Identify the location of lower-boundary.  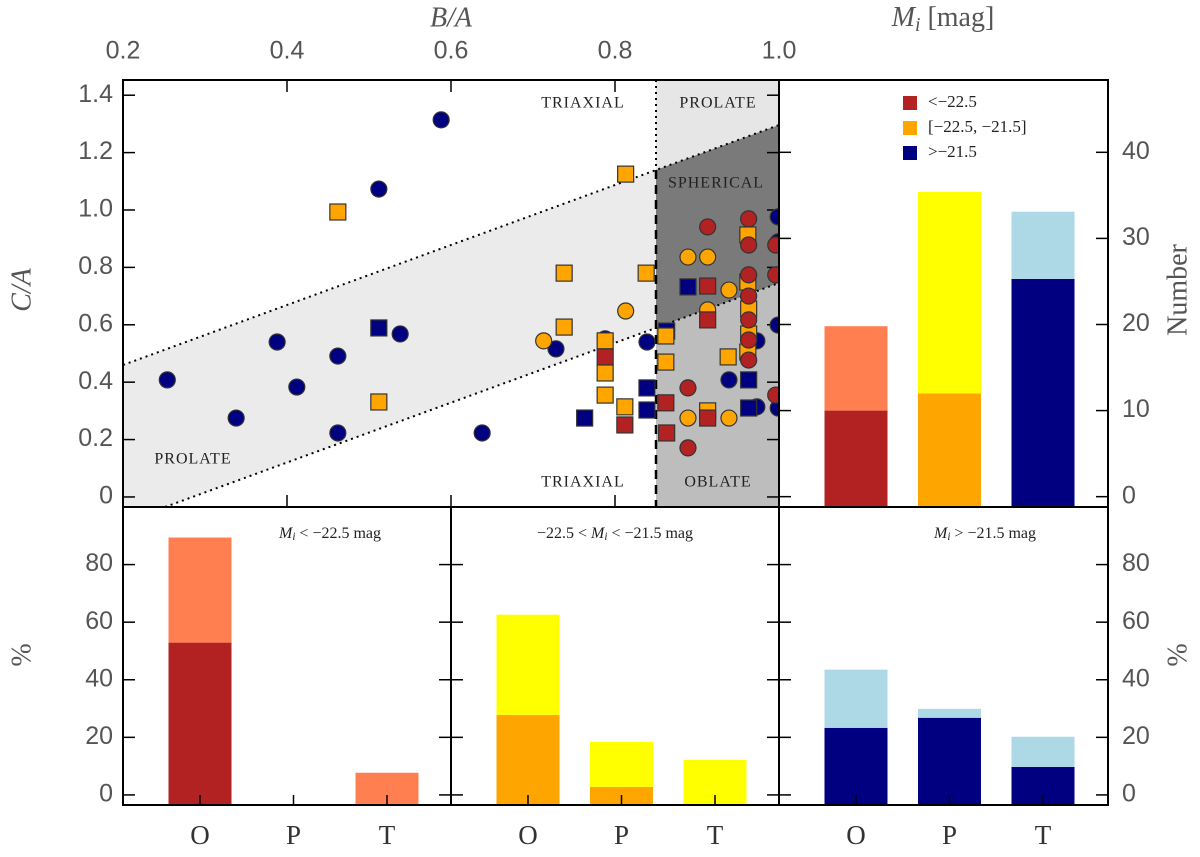
(472, 395).